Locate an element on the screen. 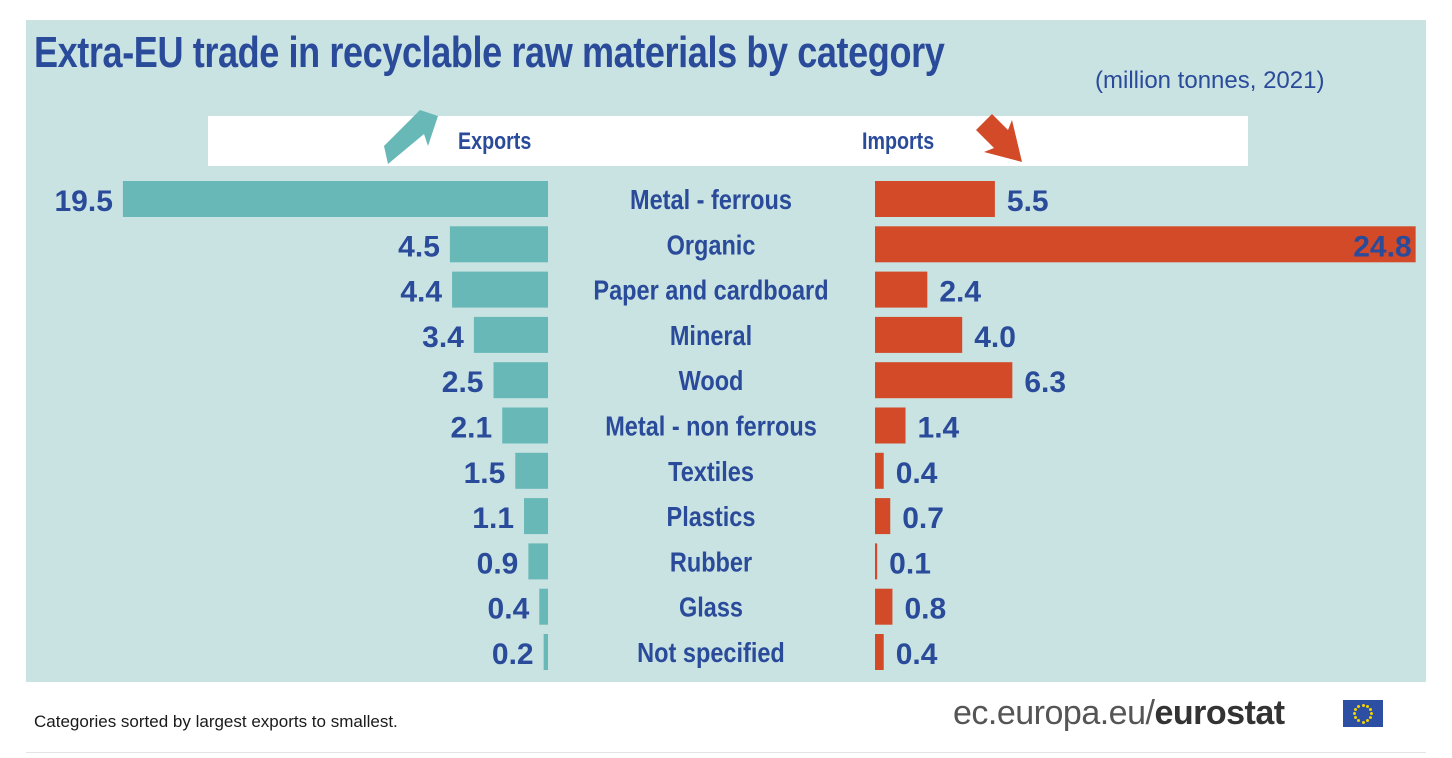  imports-legend-label: Imports is located at coordinates (898, 141).